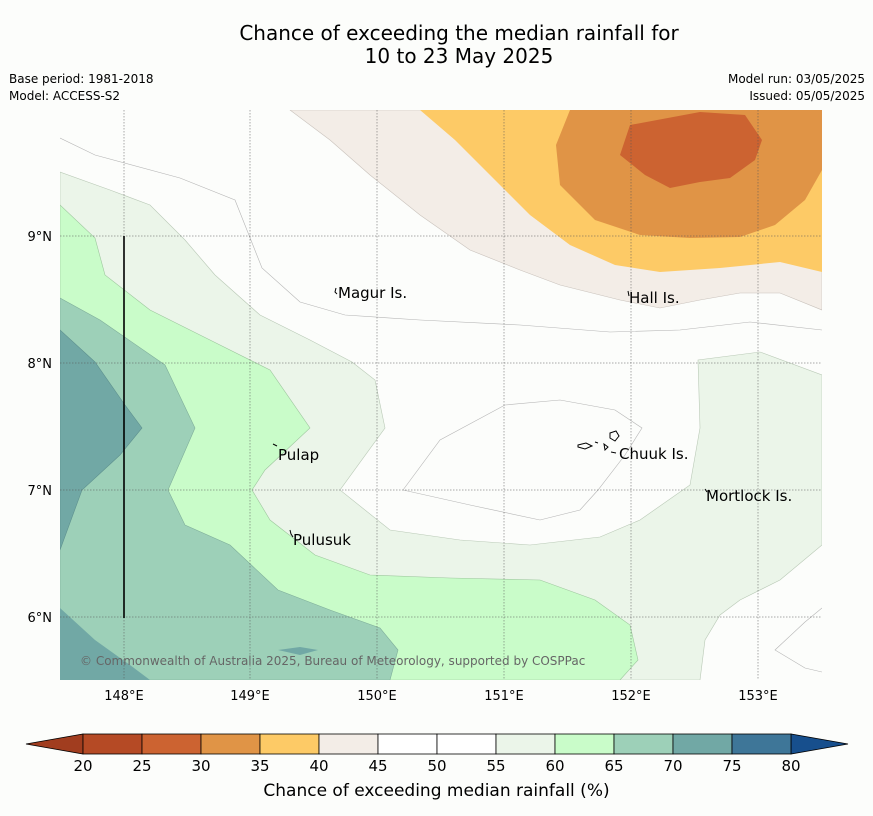 The image size is (873, 816). What do you see at coordinates (372, 293) in the screenshot?
I see `place-label: Magur Is.` at bounding box center [372, 293].